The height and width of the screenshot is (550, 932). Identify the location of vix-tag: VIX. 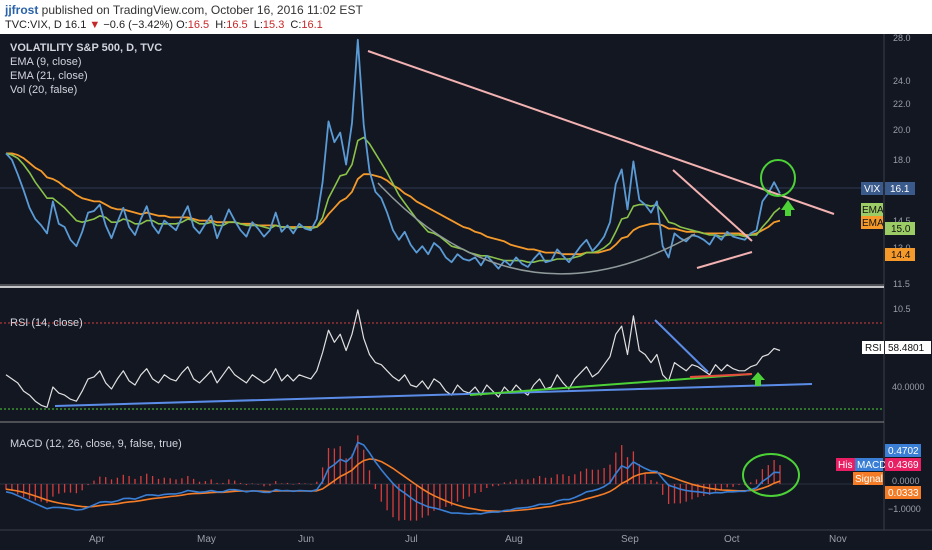
(872, 189).